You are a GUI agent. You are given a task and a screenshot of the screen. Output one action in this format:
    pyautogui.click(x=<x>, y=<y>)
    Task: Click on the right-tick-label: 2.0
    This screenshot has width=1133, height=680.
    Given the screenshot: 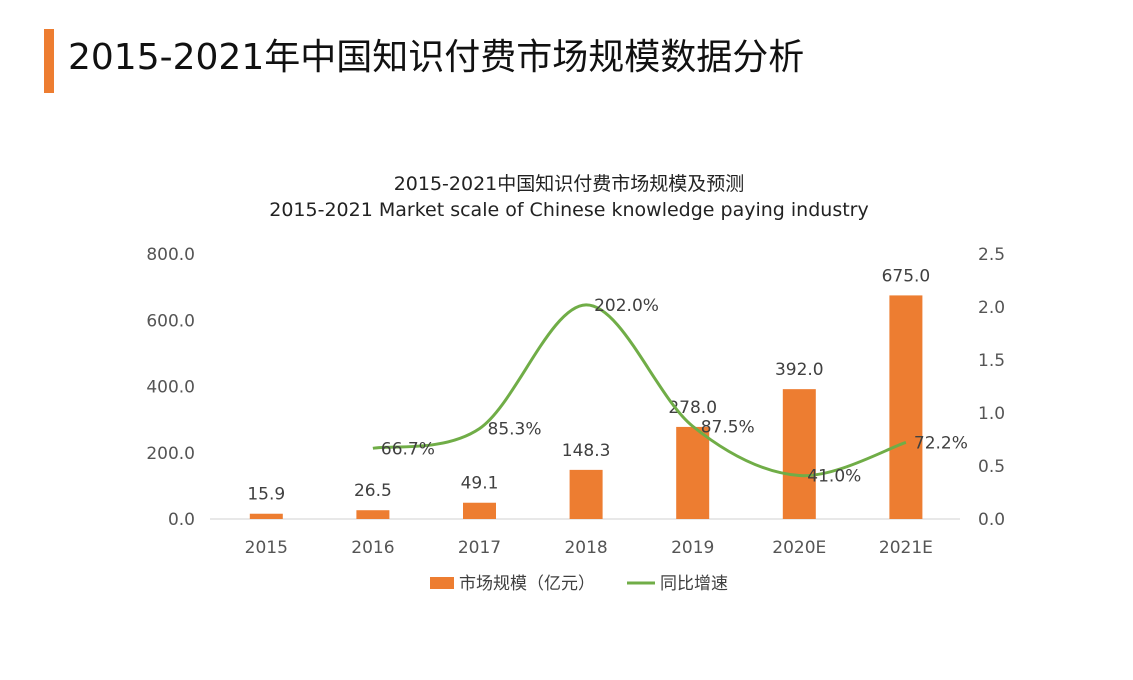 What is the action you would take?
    pyautogui.click(x=991, y=308)
    